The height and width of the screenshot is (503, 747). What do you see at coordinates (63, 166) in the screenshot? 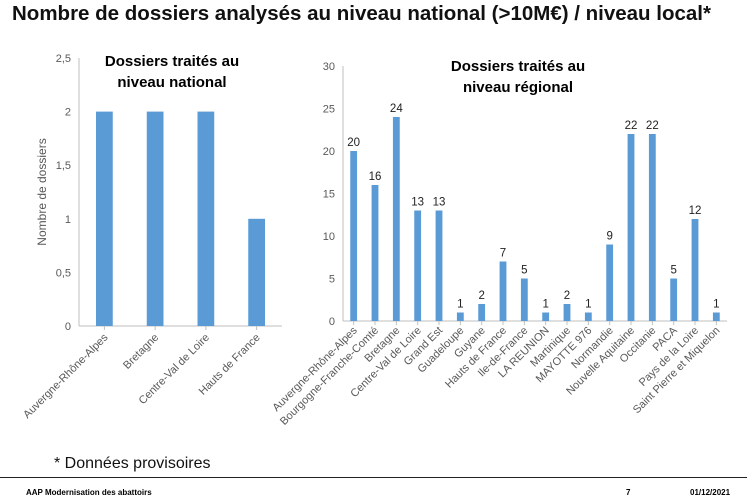
I see `national-y-tick-label: 1,5` at bounding box center [63, 166].